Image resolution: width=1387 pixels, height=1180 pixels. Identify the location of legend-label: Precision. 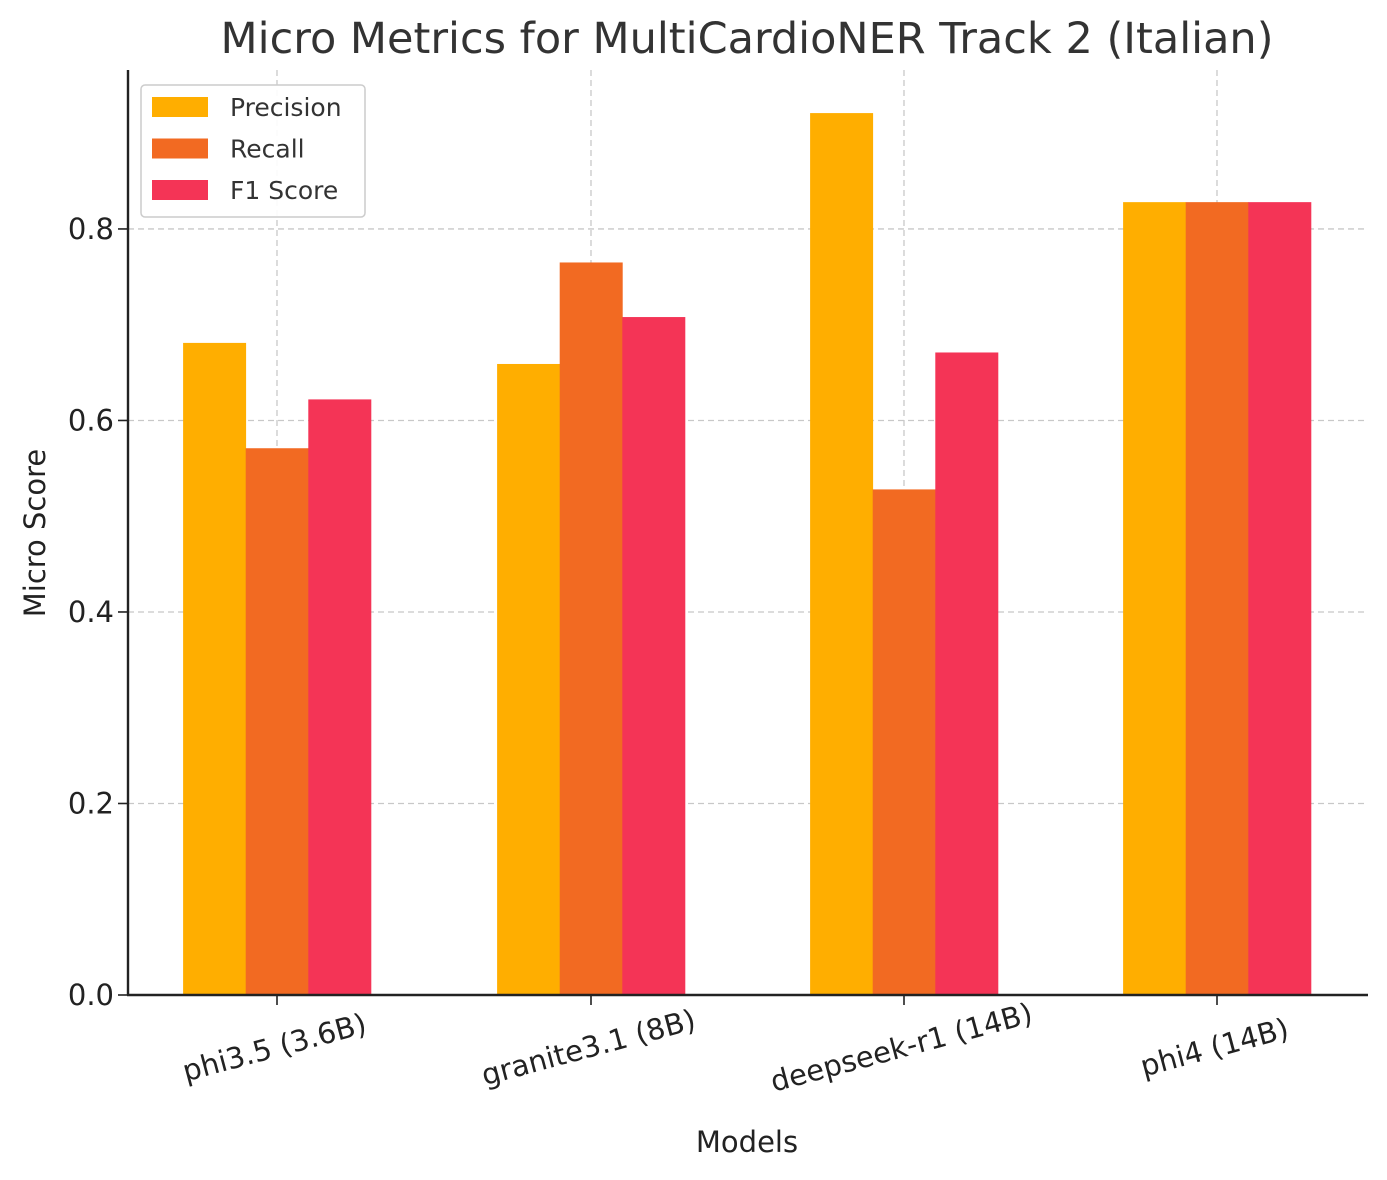
(286, 107).